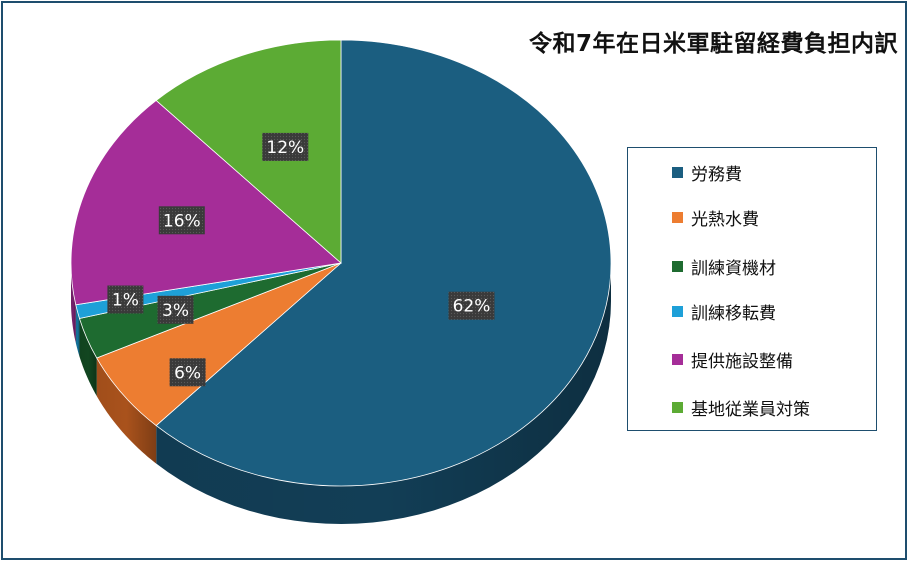 The height and width of the screenshot is (564, 912). I want to click on data-label-text: 3%, so click(175, 311).